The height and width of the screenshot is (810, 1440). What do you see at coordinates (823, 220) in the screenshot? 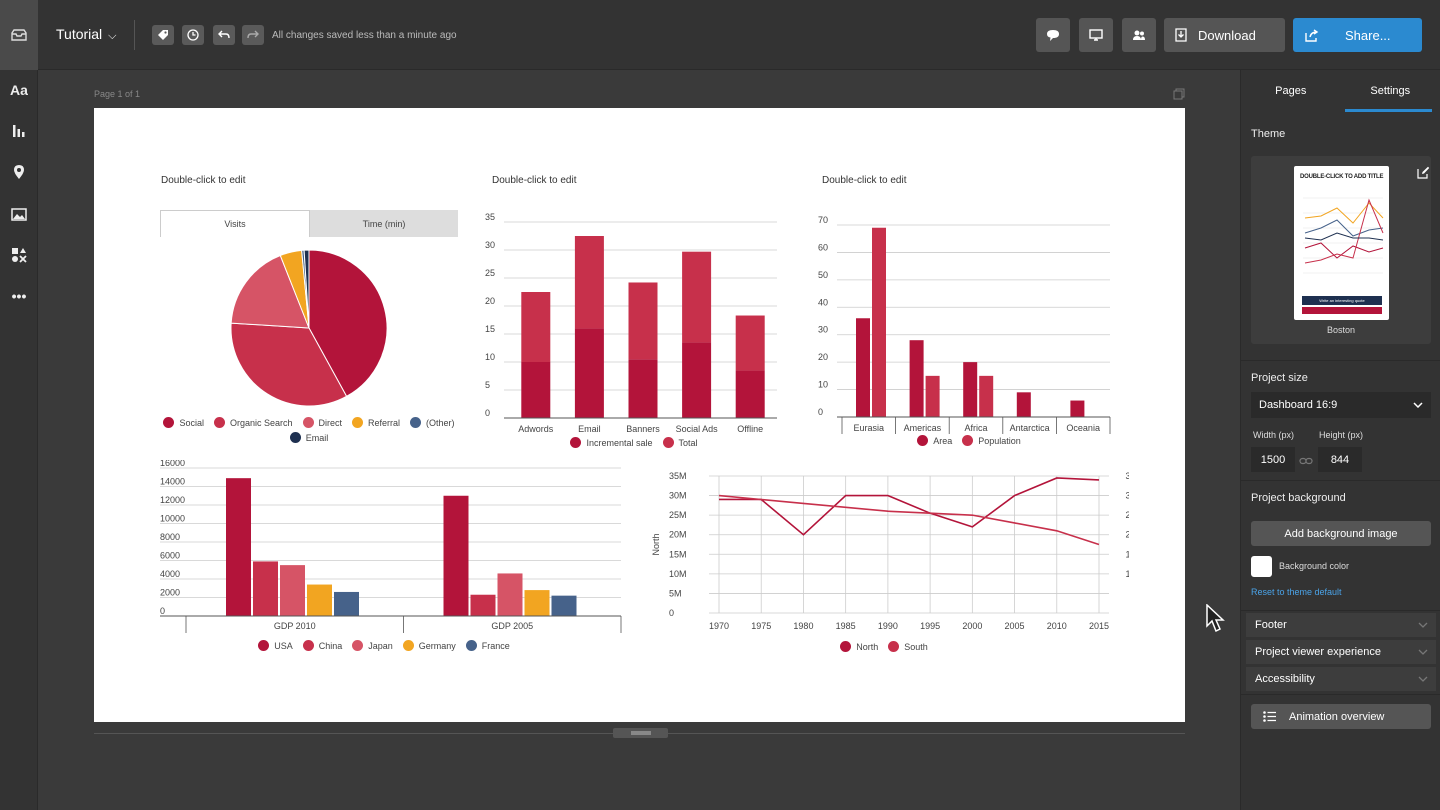
I see `y-tick-label: 70` at bounding box center [823, 220].